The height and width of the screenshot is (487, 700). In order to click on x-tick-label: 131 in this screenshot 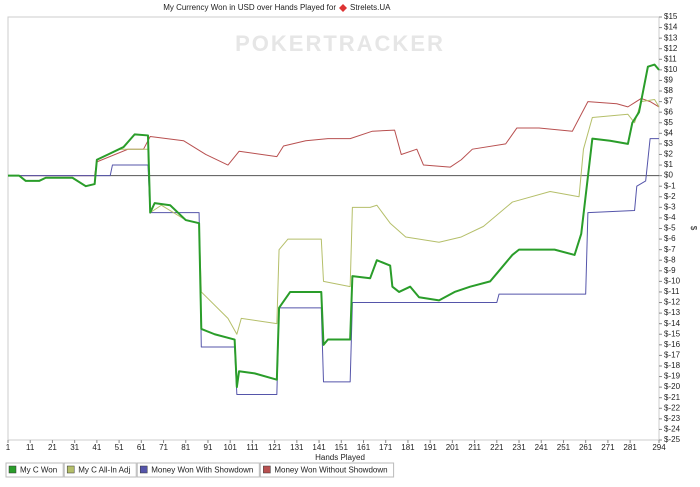, I will do `click(297, 447)`.